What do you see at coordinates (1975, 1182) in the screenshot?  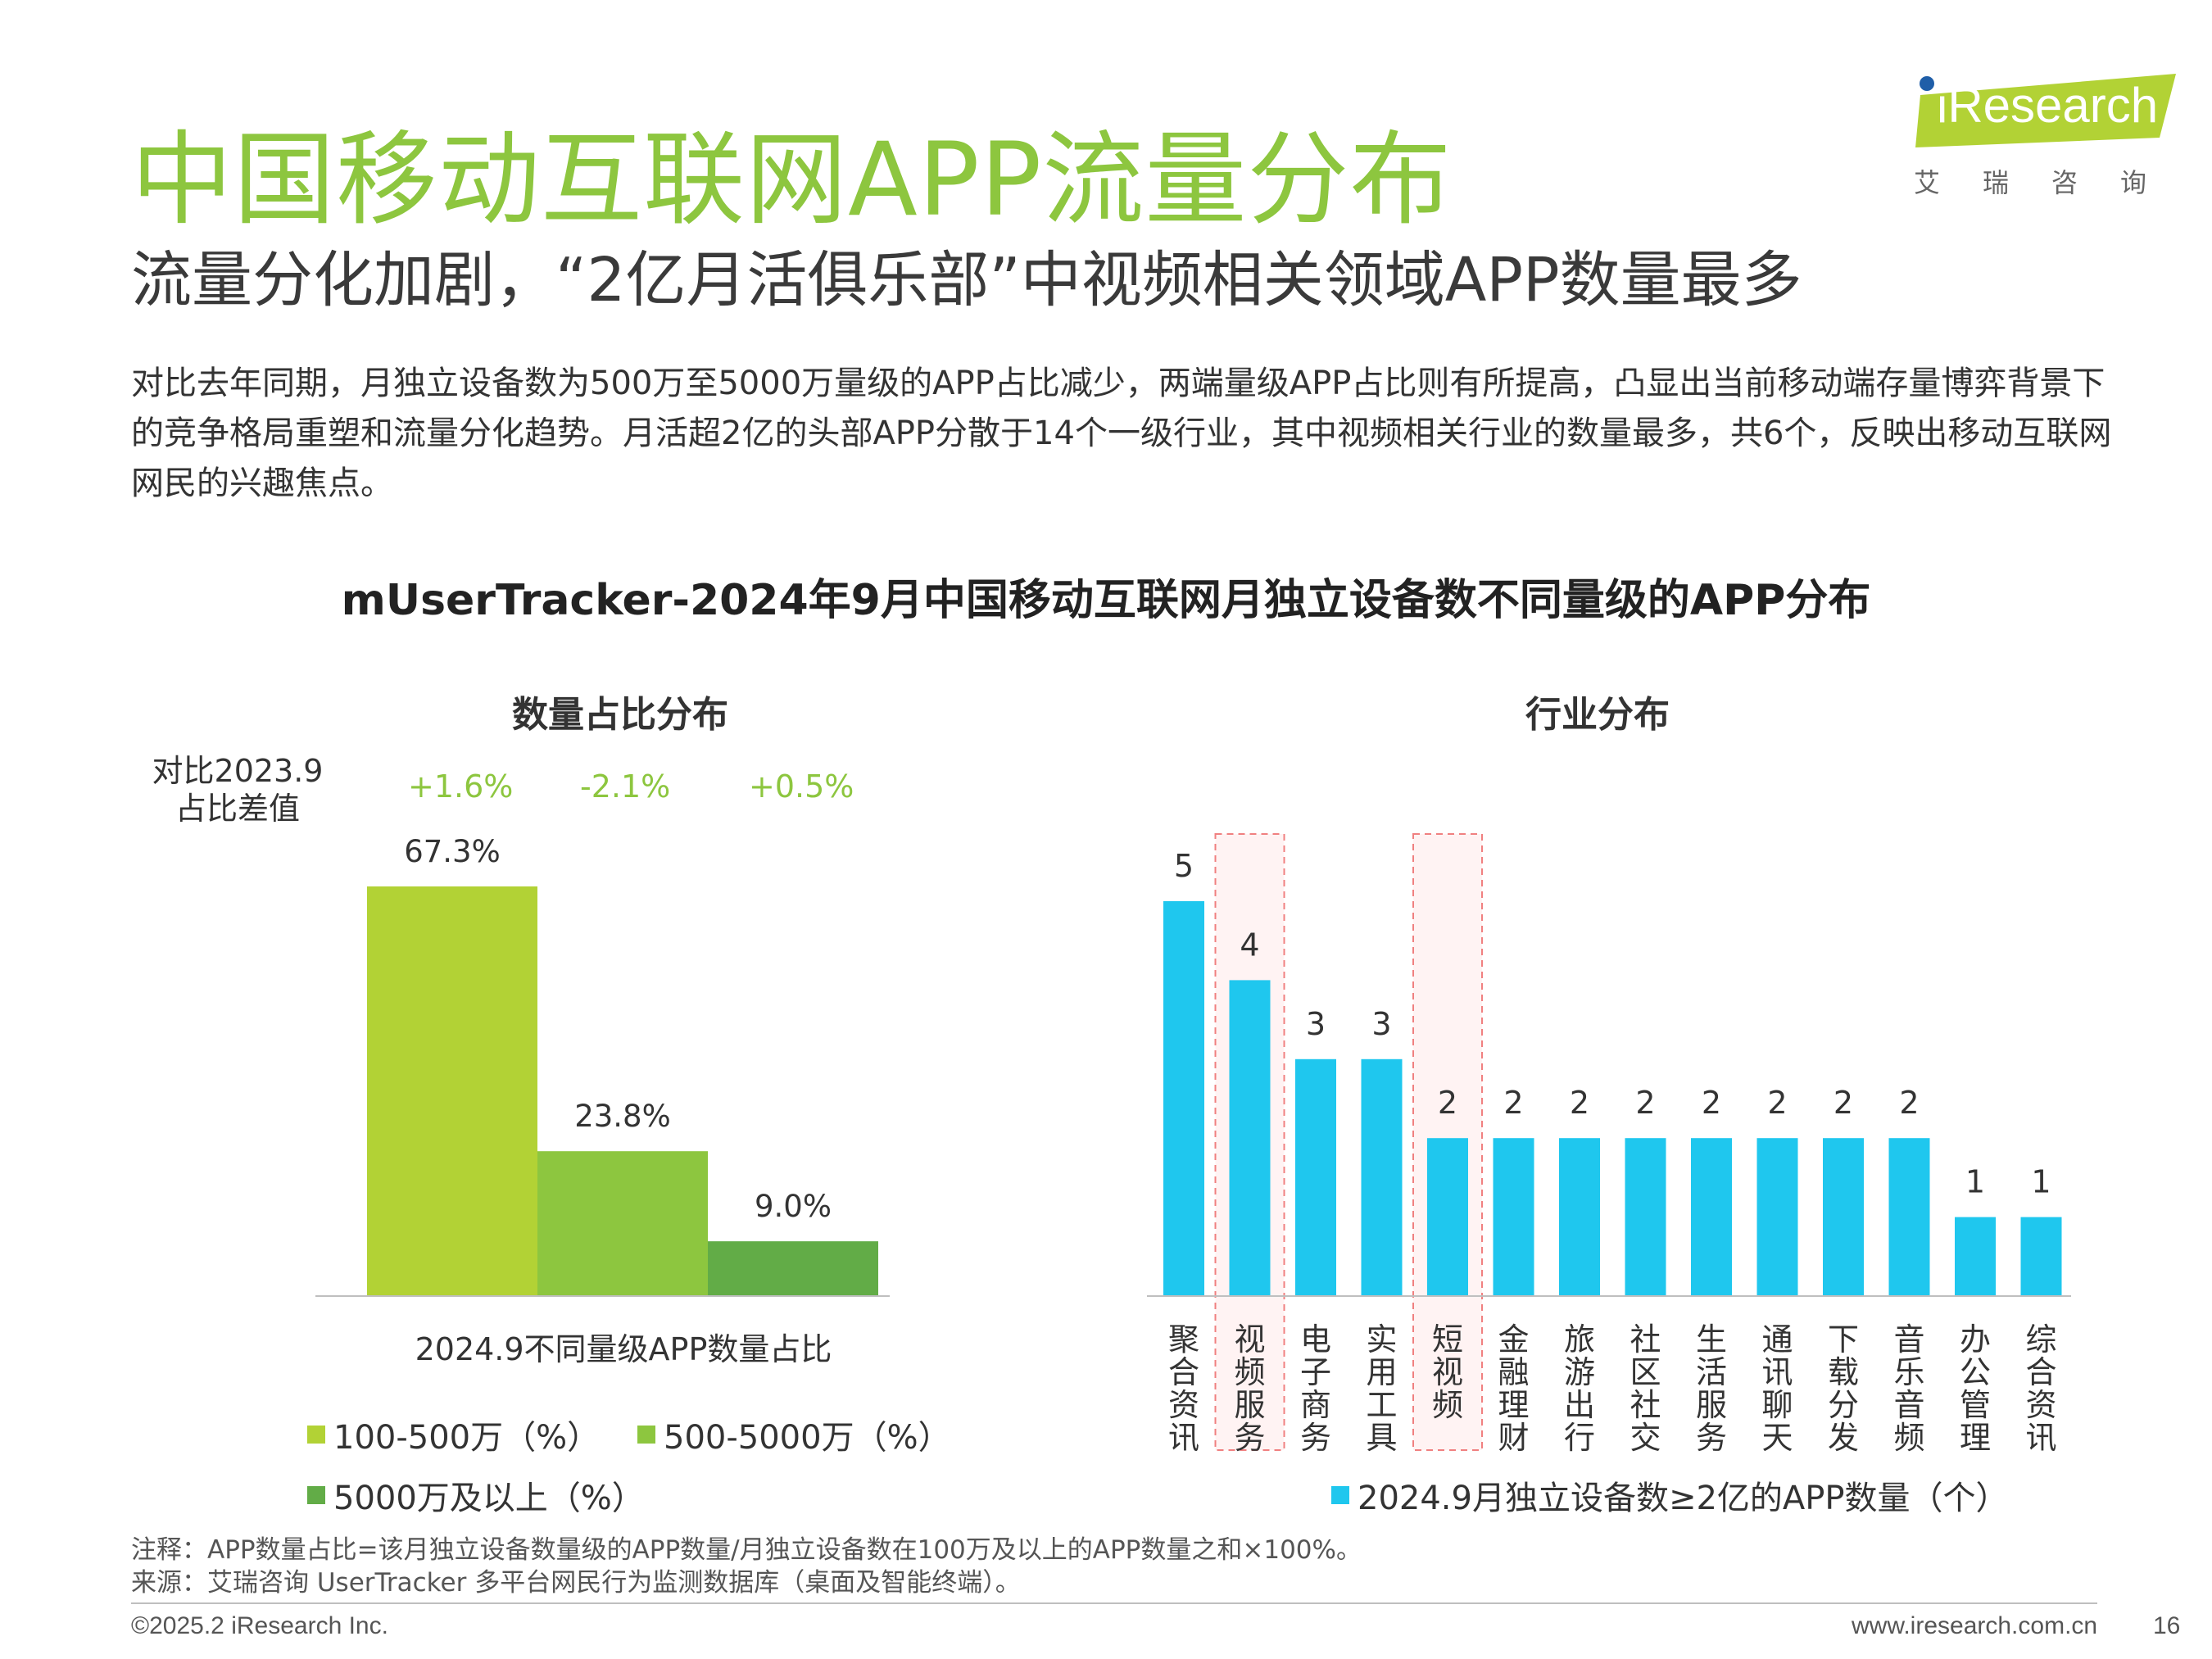 I see `right-bar-label-13: 1` at bounding box center [1975, 1182].